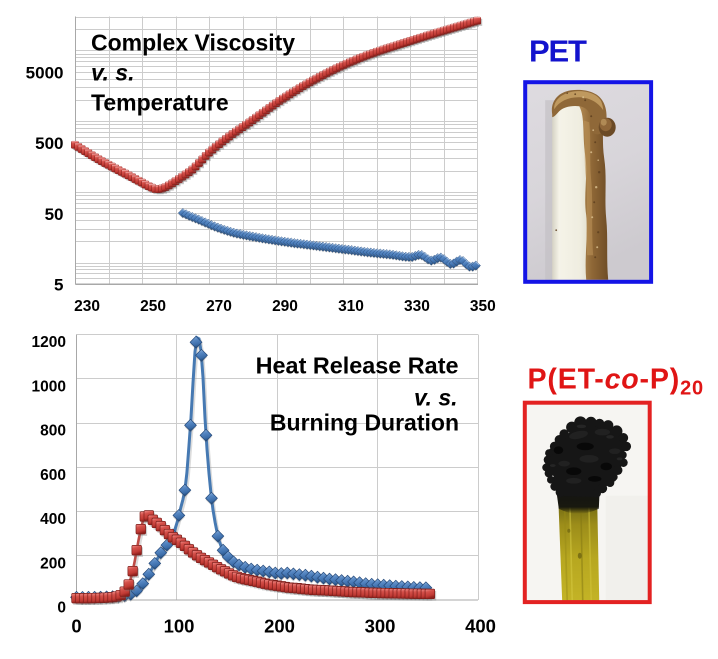 The image size is (718, 659). I want to click on svg-text: 800, so click(53, 431).